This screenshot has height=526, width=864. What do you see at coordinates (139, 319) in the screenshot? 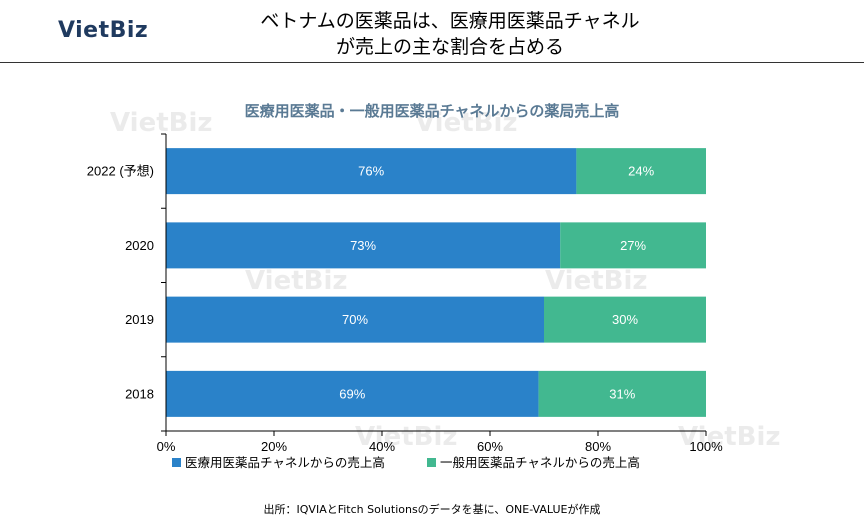
I see `y-tick-label: 2019` at bounding box center [139, 319].